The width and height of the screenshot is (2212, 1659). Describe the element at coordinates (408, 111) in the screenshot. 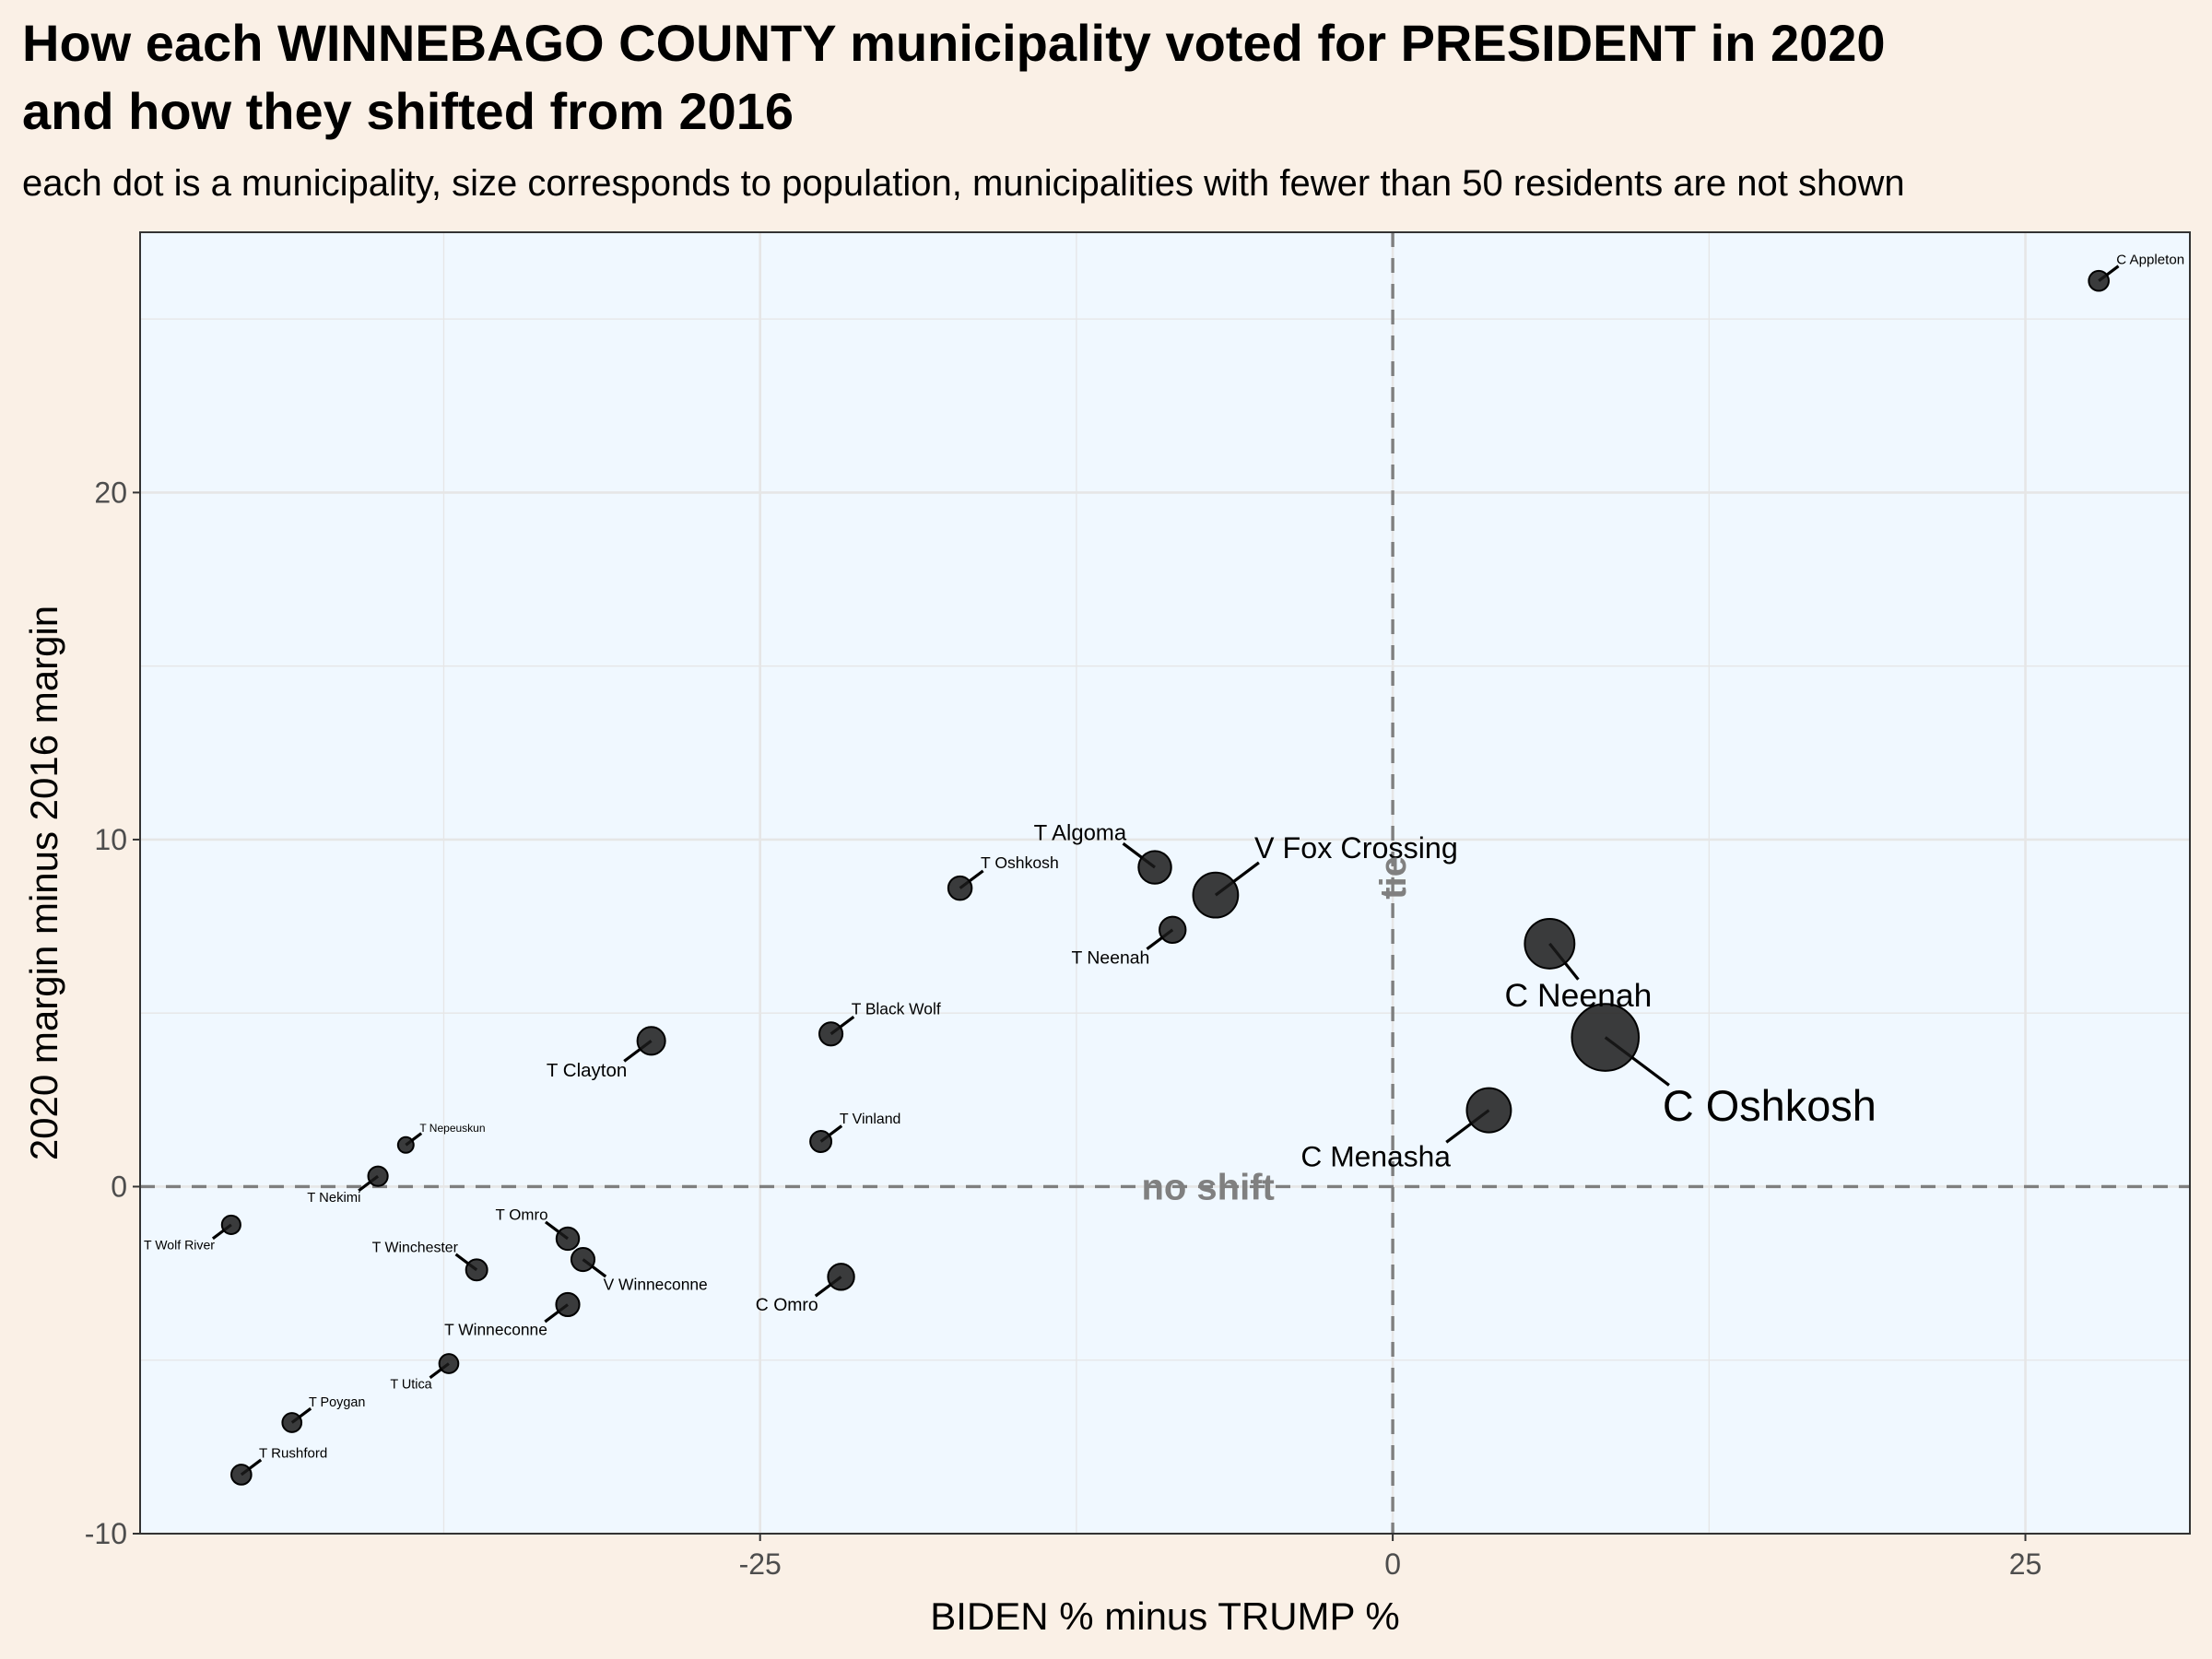

I see `chart-title-line-2: and how they shifted from 2016` at that location.